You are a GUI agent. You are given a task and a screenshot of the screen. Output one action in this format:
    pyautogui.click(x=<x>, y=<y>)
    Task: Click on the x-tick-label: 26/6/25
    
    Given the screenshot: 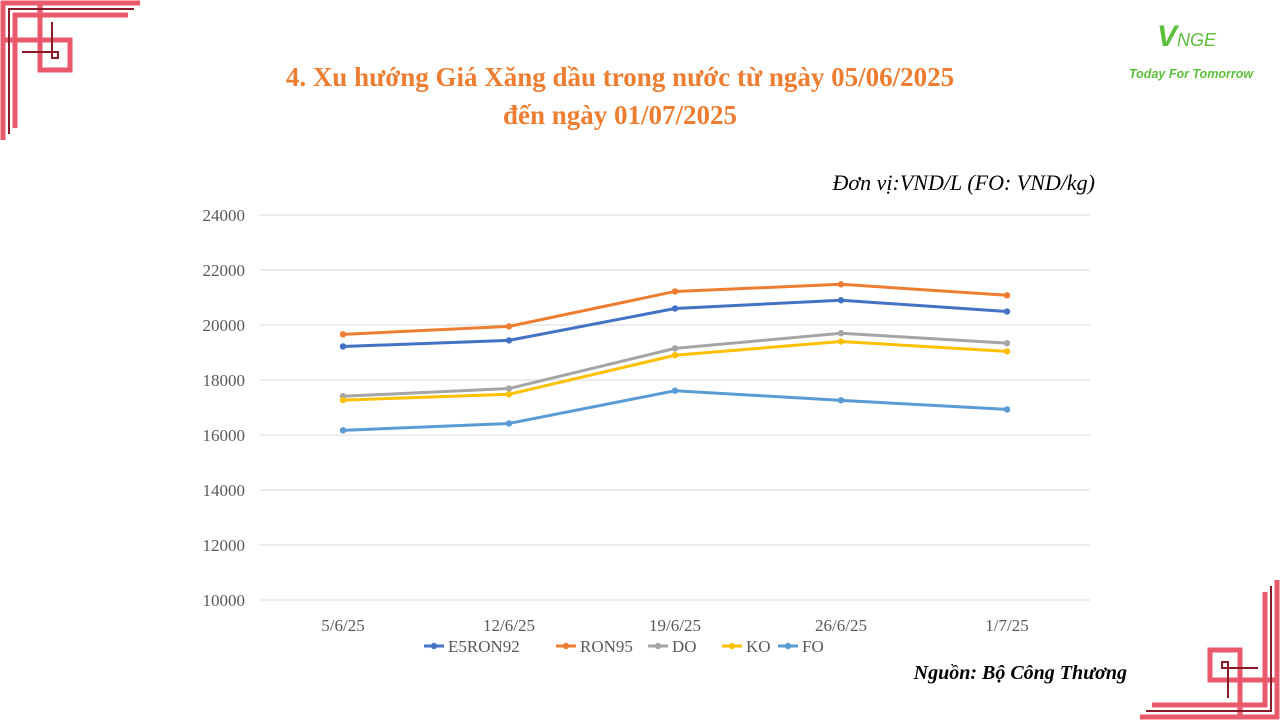 What is the action you would take?
    pyautogui.click(x=841, y=625)
    